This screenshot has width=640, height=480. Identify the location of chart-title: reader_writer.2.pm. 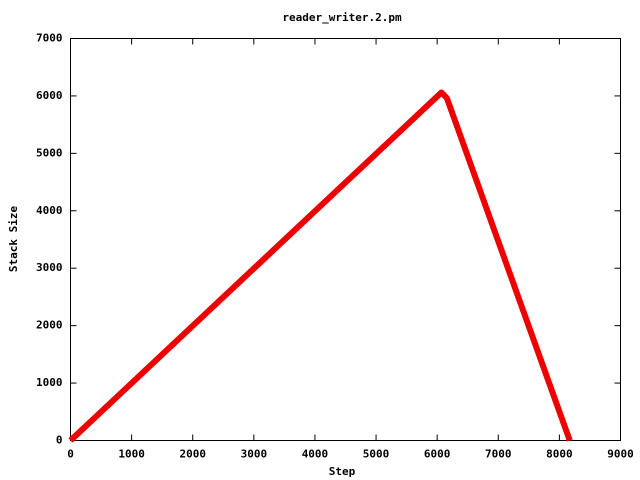
(342, 17).